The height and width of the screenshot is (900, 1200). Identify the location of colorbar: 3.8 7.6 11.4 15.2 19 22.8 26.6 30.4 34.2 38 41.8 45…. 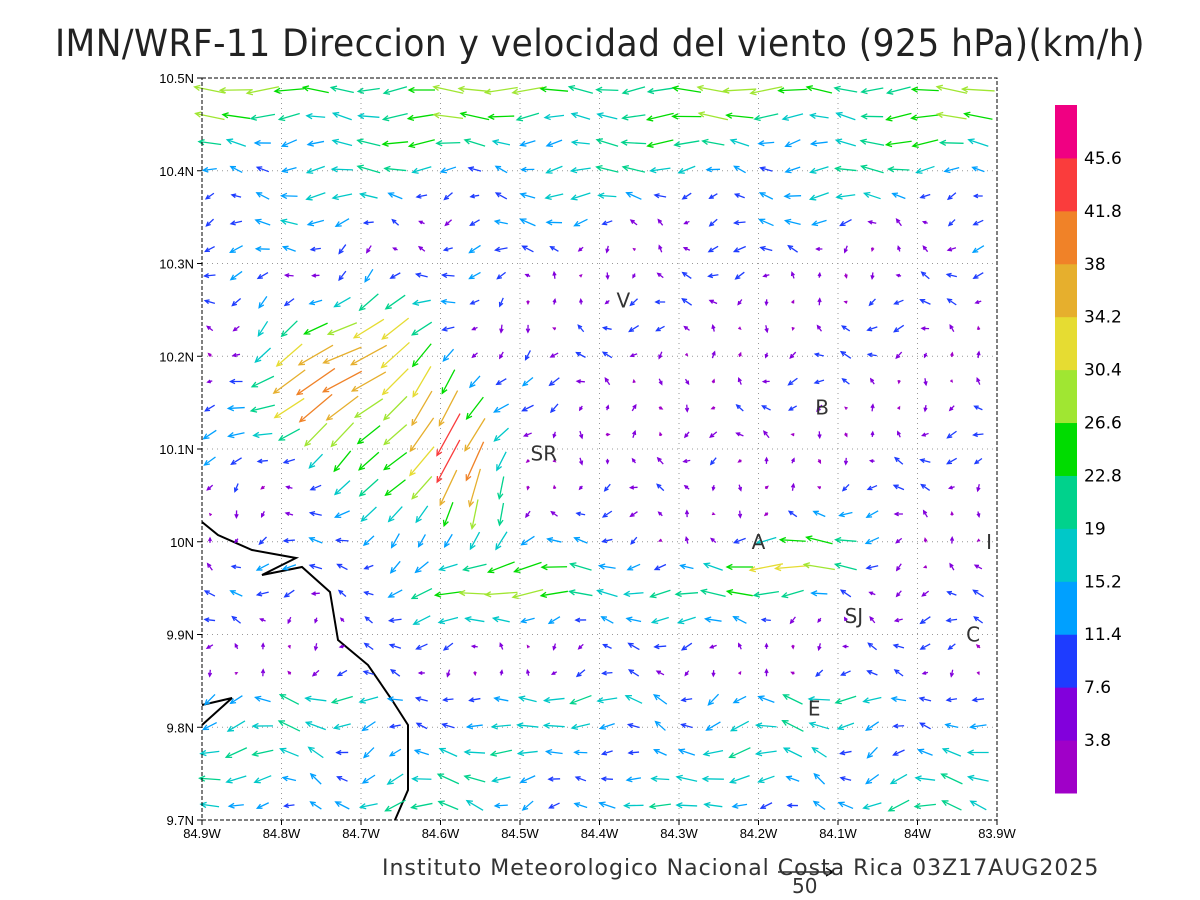
(1088, 449).